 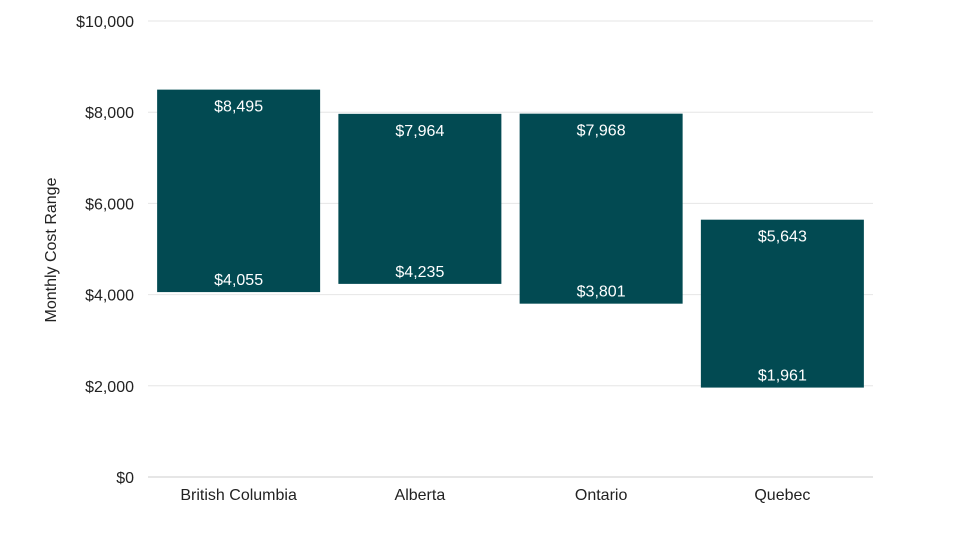 What do you see at coordinates (109, 113) in the screenshot?
I see `y-tick-label: $8,000` at bounding box center [109, 113].